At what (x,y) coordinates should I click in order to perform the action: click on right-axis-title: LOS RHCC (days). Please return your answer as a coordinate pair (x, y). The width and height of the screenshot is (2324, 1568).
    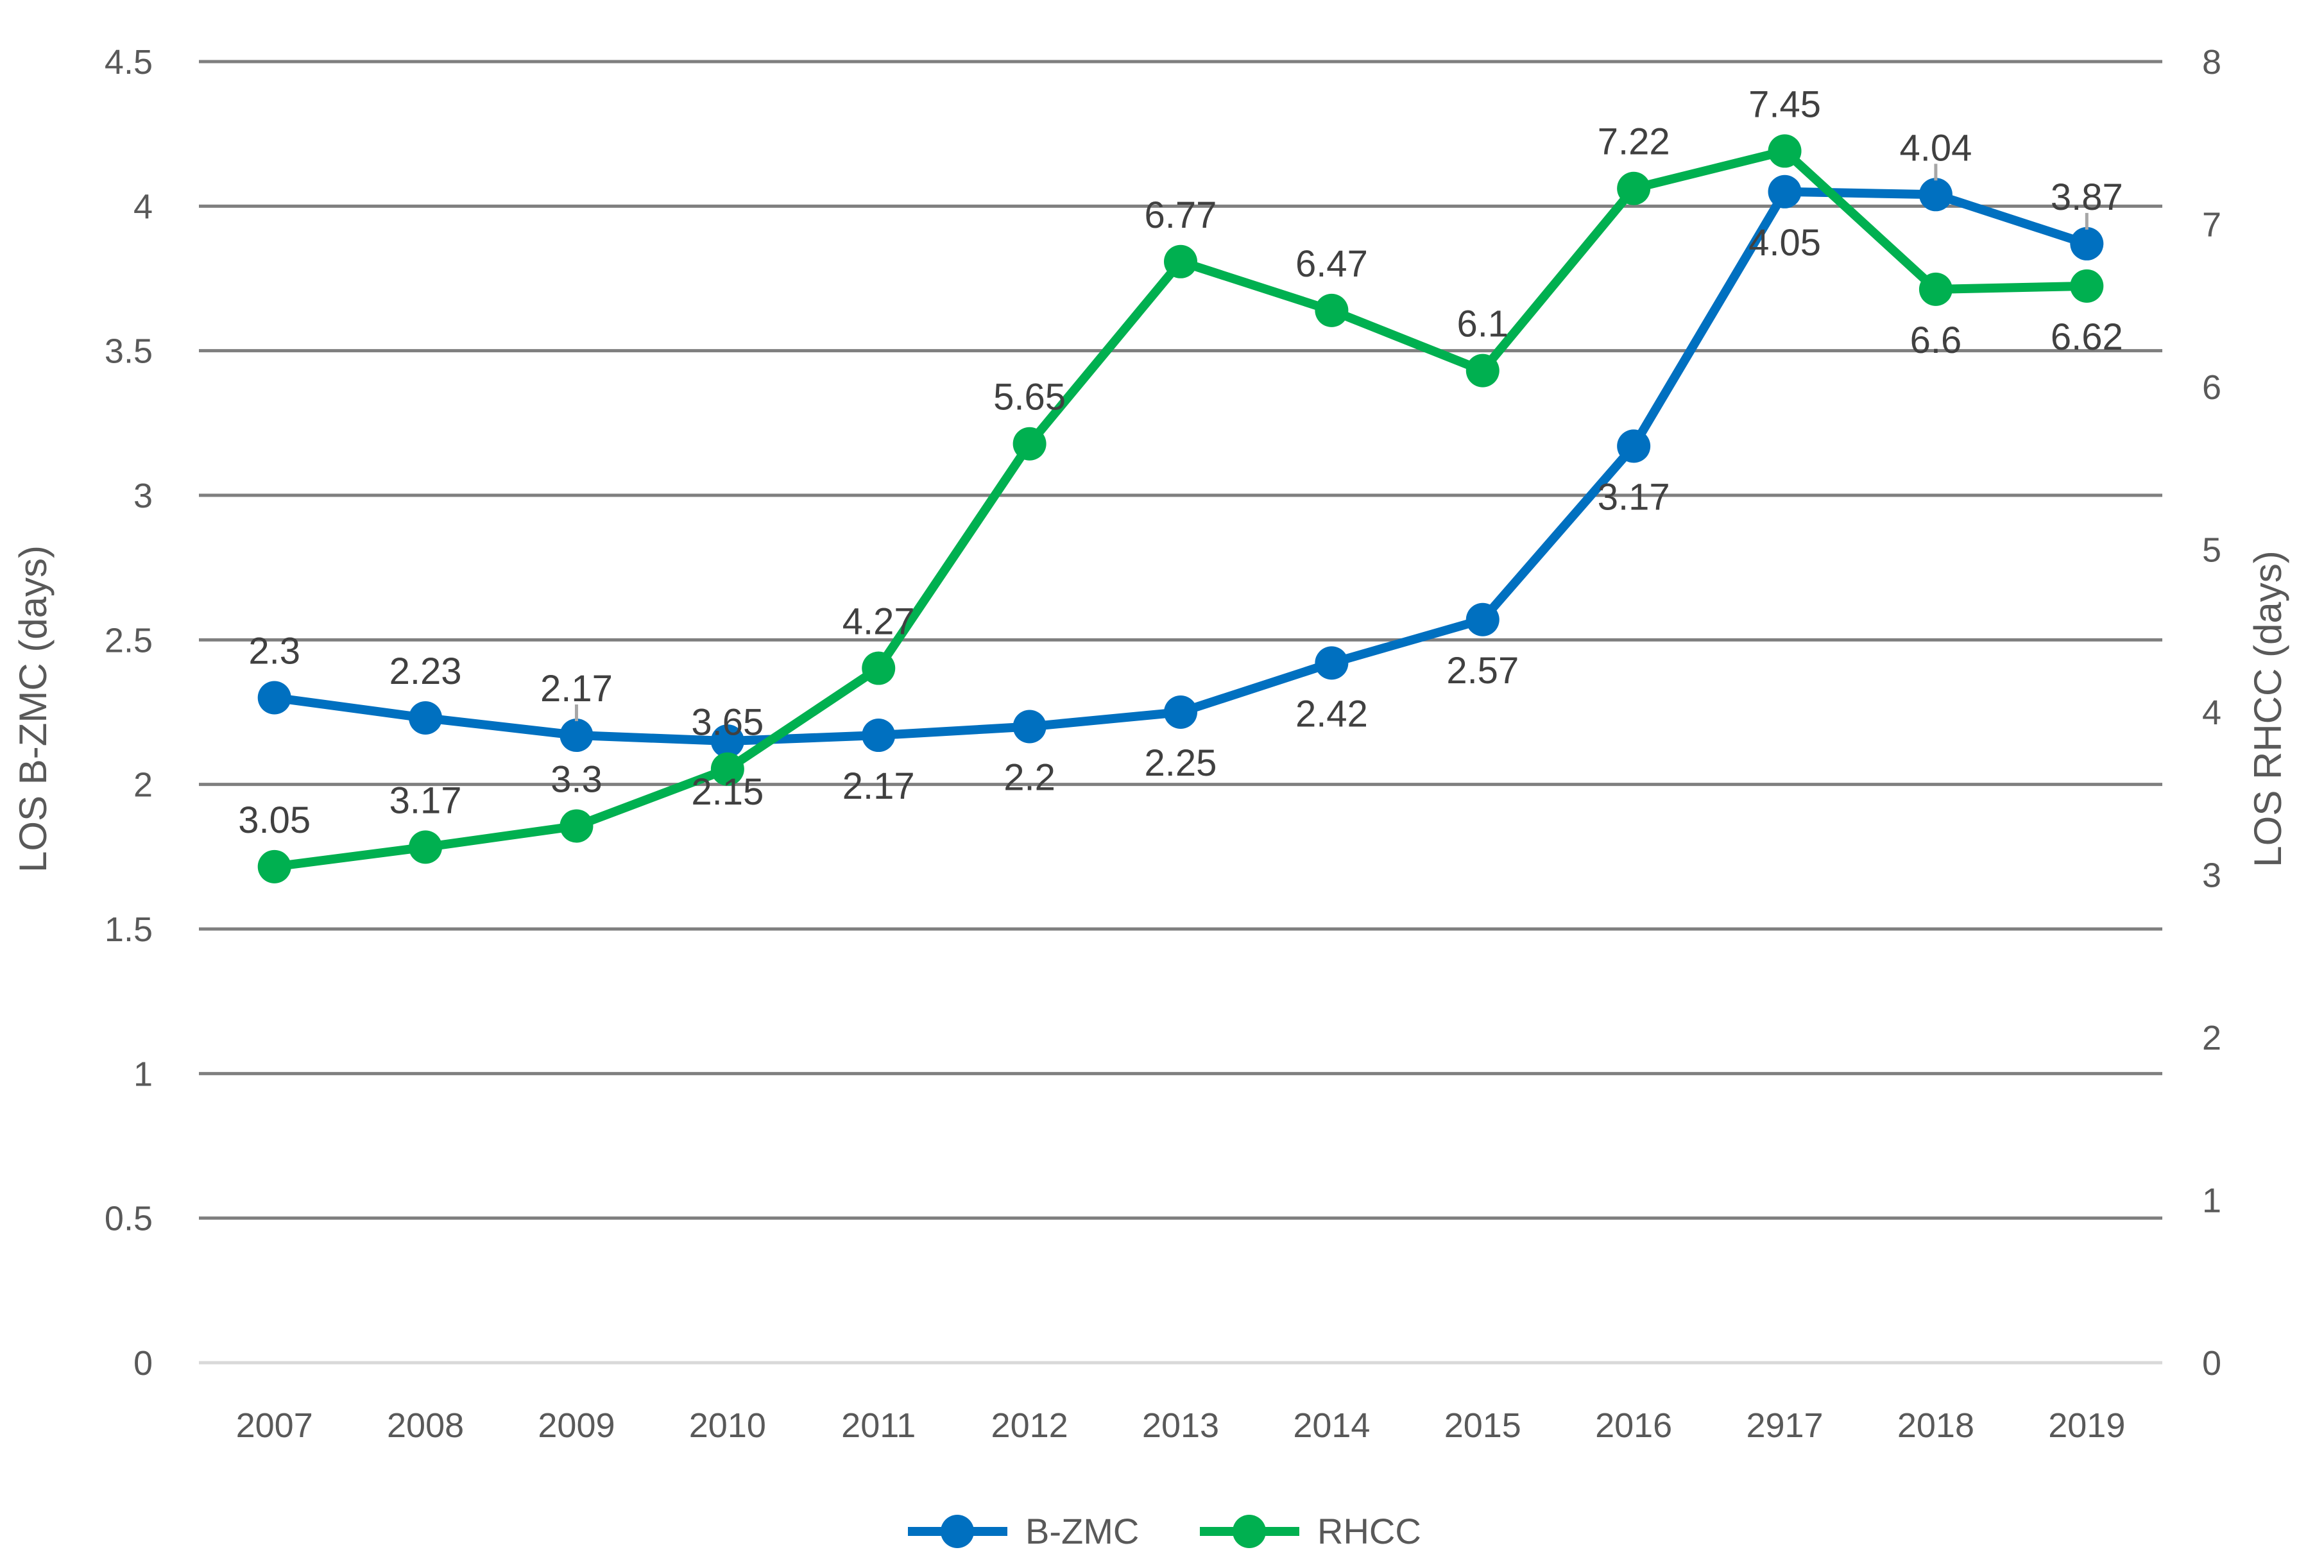
    Looking at the image, I should click on (2267, 708).